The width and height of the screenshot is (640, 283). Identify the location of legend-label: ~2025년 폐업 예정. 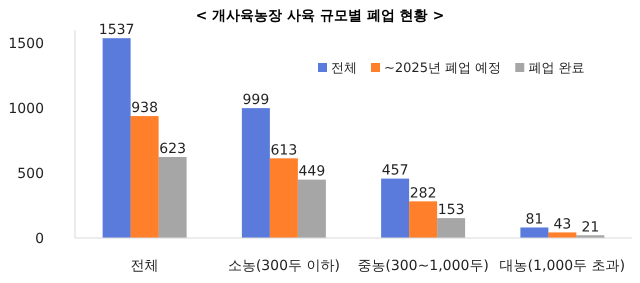
(443, 68).